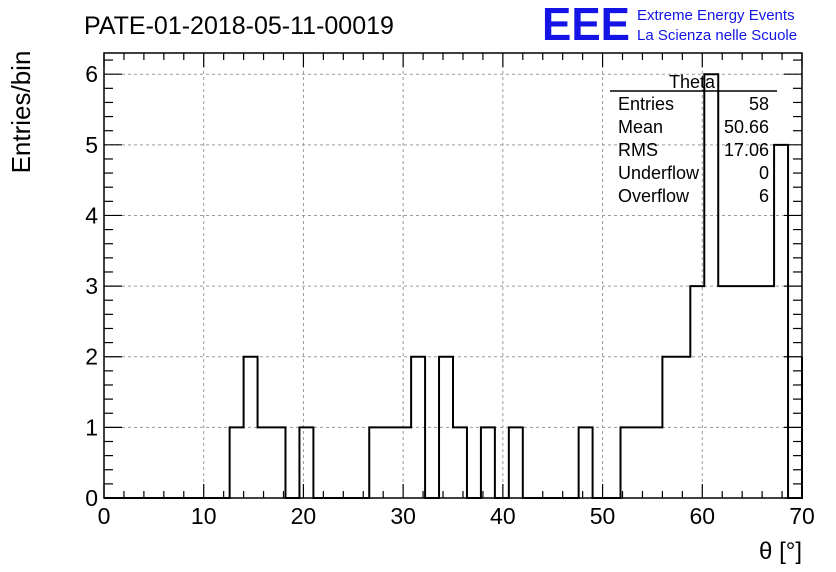 The height and width of the screenshot is (572, 836). What do you see at coordinates (717, 35) in the screenshot?
I see `brand-line-2: La Scienza nelle Scuole` at bounding box center [717, 35].